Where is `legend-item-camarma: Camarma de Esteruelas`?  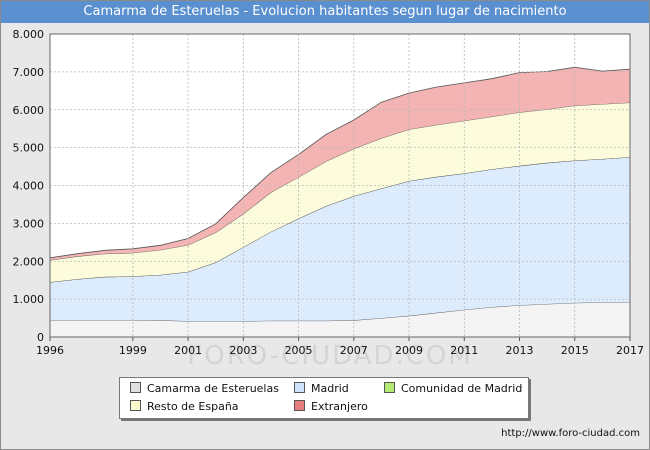
legend-item-camarma: Camarma de Esteruelas is located at coordinates (204, 389).